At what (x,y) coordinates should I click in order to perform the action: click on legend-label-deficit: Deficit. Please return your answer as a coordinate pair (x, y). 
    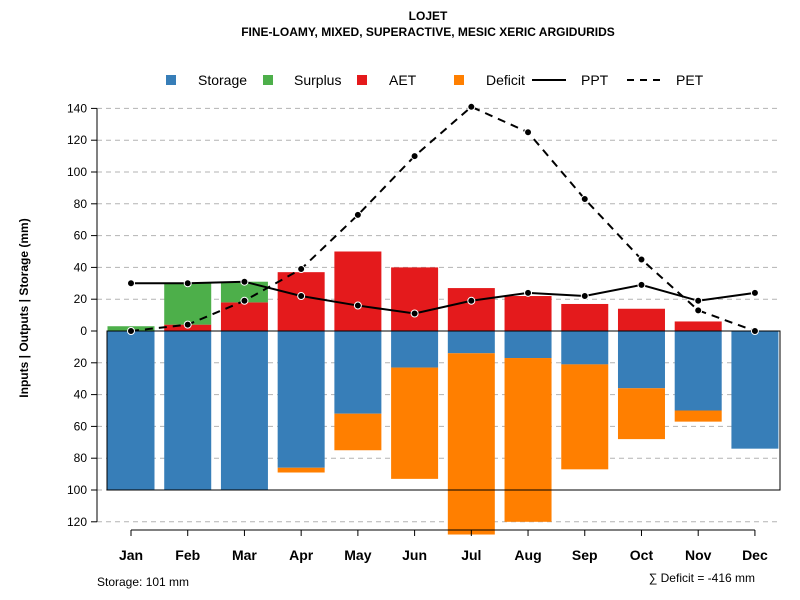
    Looking at the image, I should click on (505, 80).